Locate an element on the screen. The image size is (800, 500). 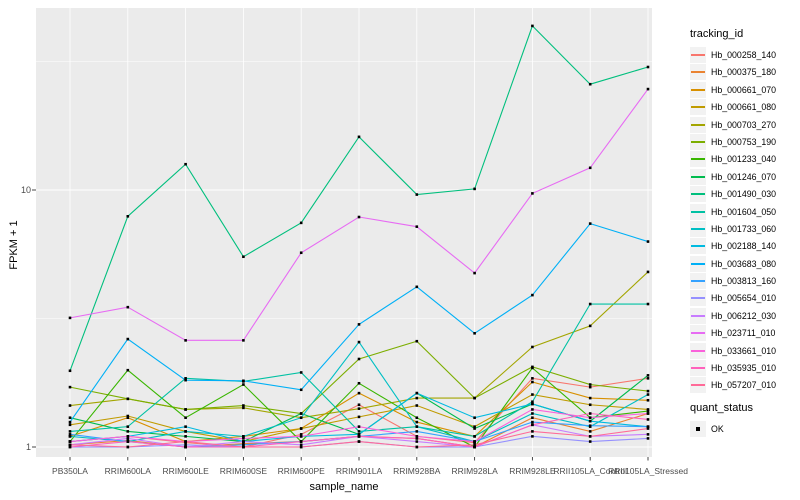
legend-item-Hb_001490_030: Hb_001490_030 is located at coordinates (745, 194).